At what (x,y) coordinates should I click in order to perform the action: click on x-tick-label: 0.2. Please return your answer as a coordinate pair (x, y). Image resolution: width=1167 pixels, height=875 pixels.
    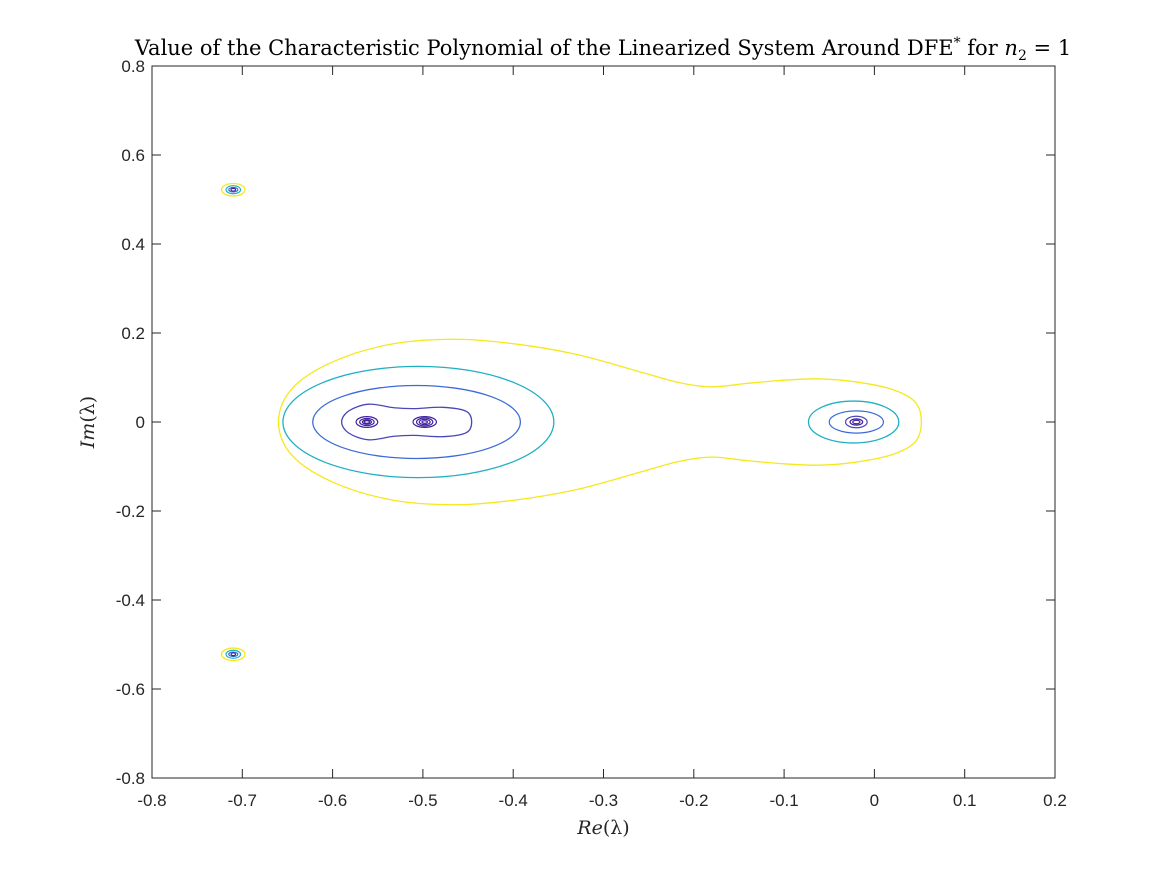
    Looking at the image, I should click on (1055, 800).